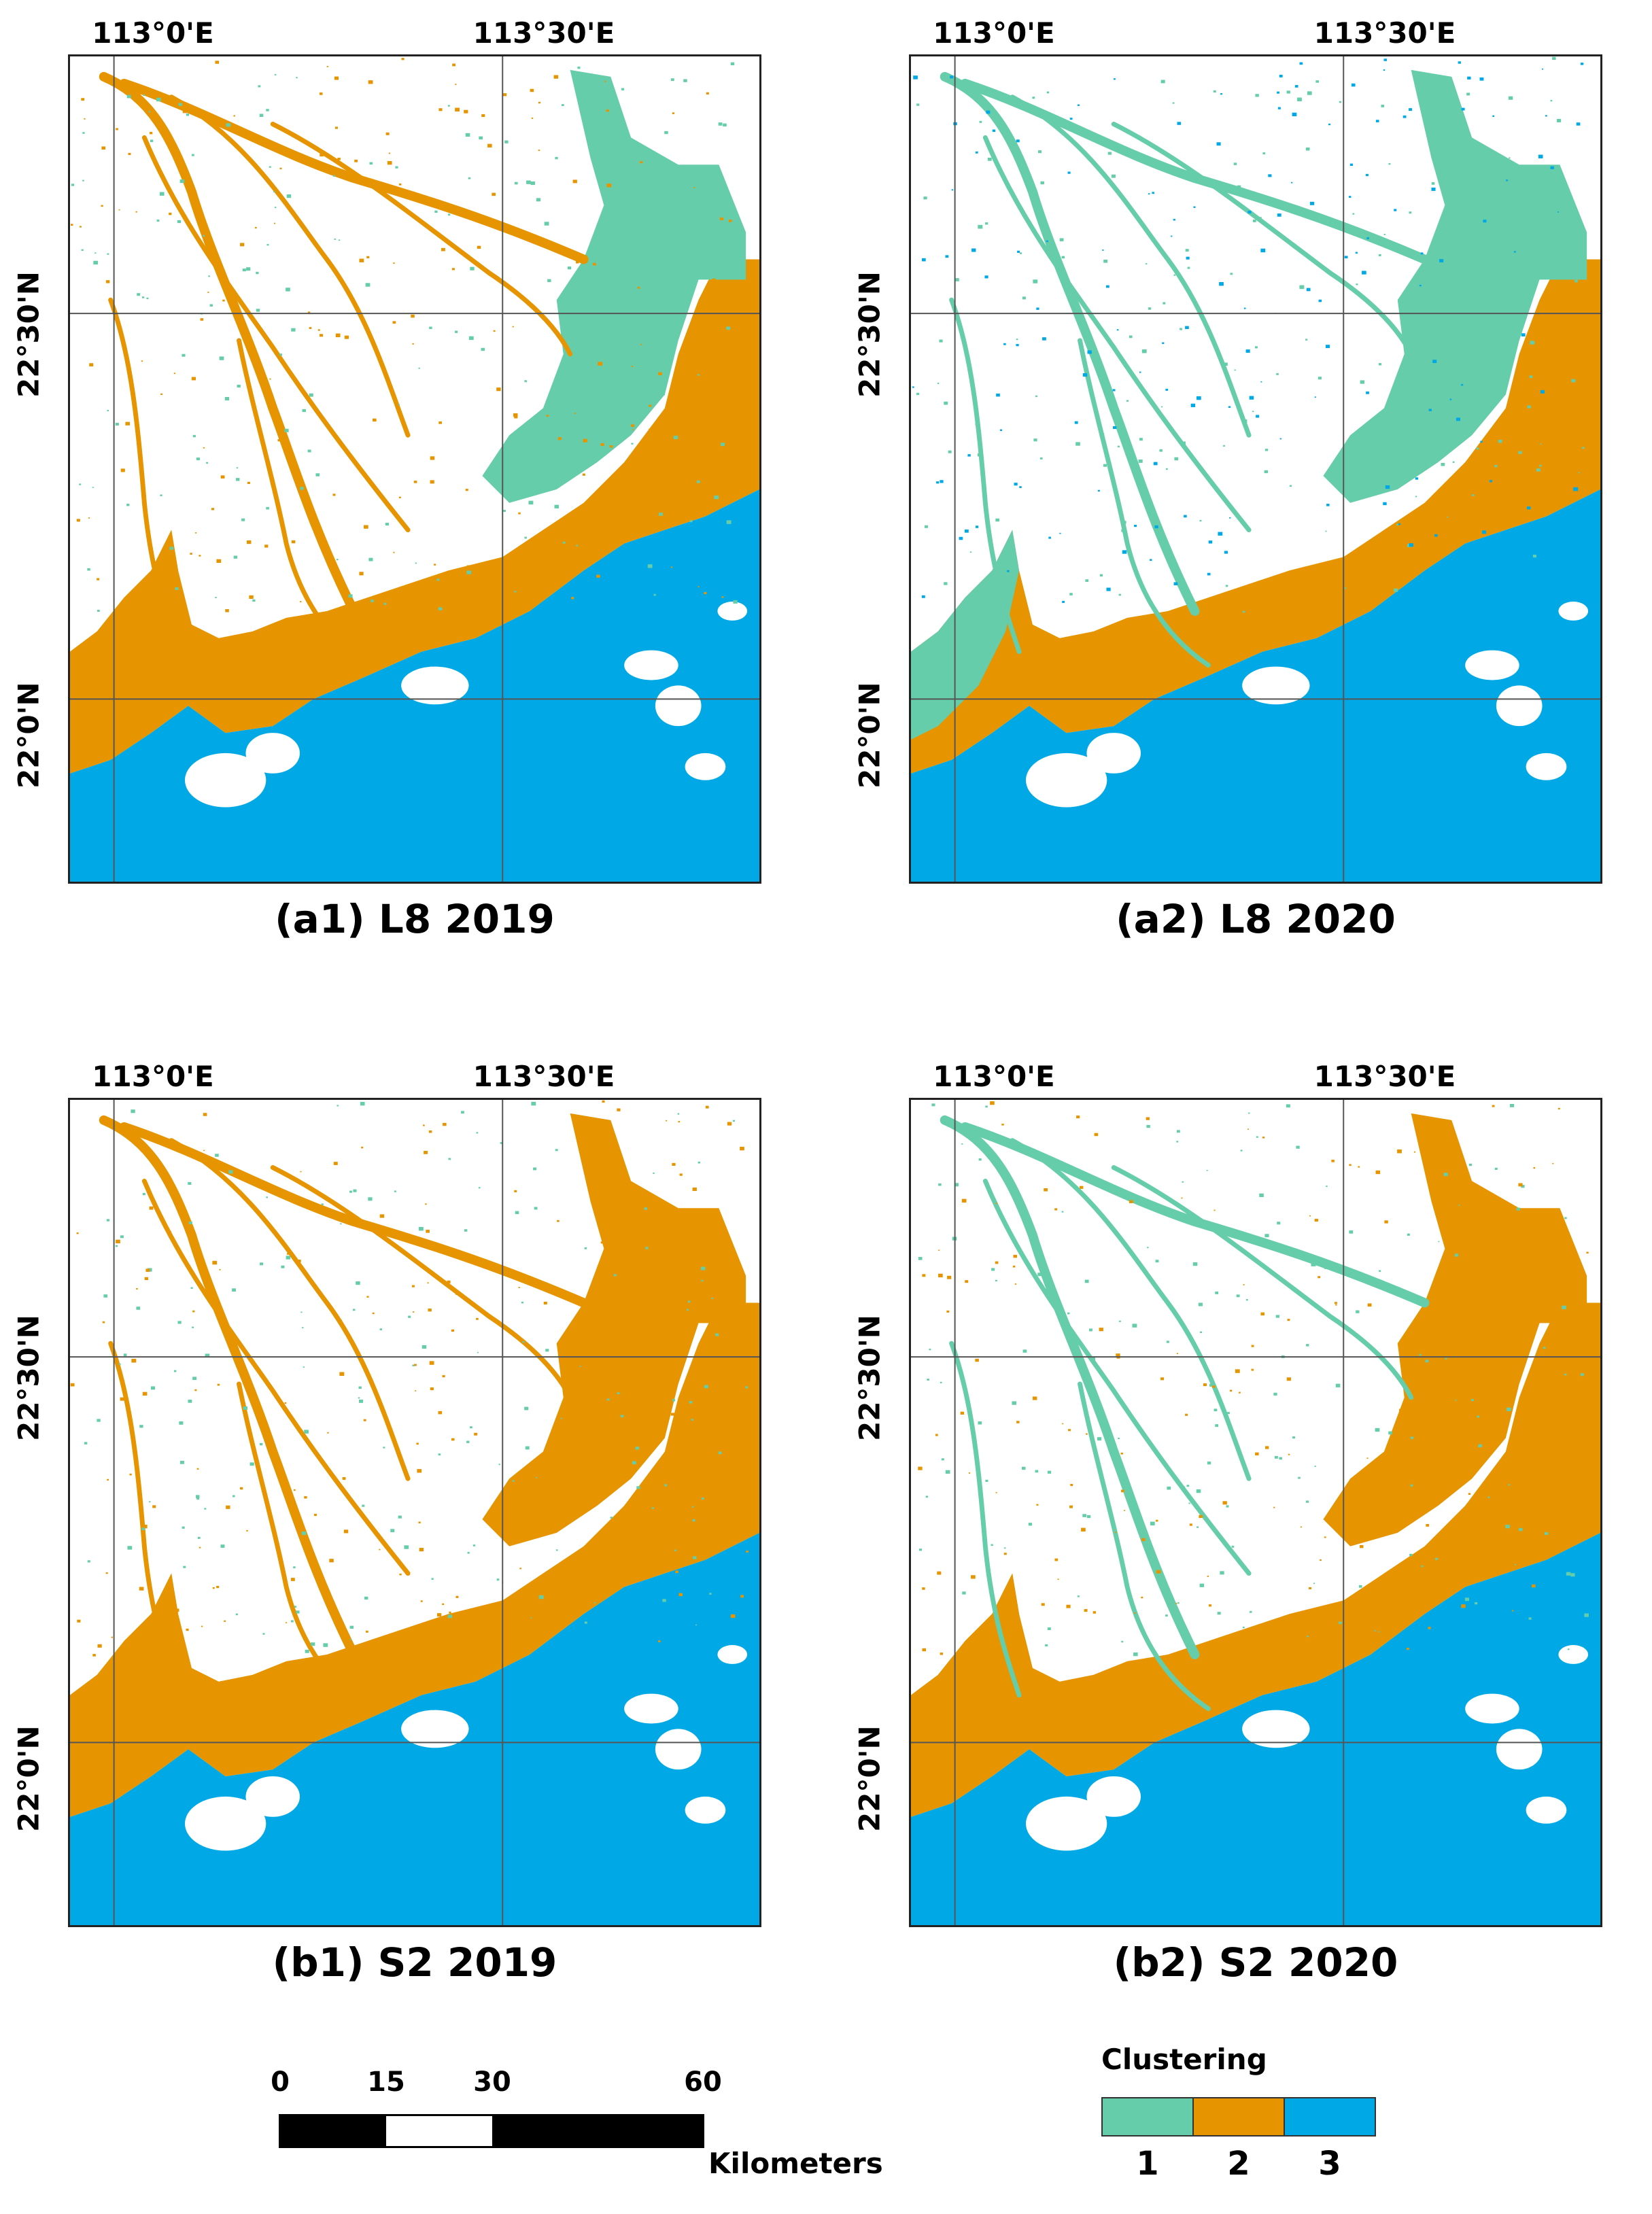 This screenshot has width=1652, height=2214. I want to click on clustering-legend: Clustering 1 2 3, so click(1278, 2124).